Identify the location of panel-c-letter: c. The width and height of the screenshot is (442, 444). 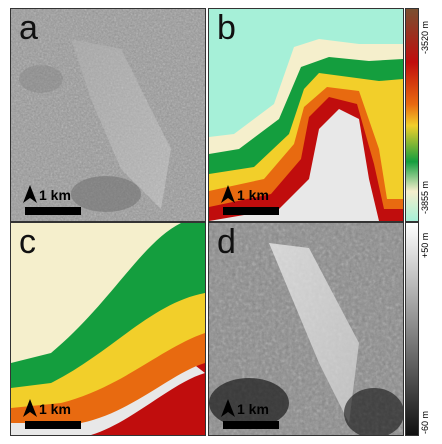
(27, 242).